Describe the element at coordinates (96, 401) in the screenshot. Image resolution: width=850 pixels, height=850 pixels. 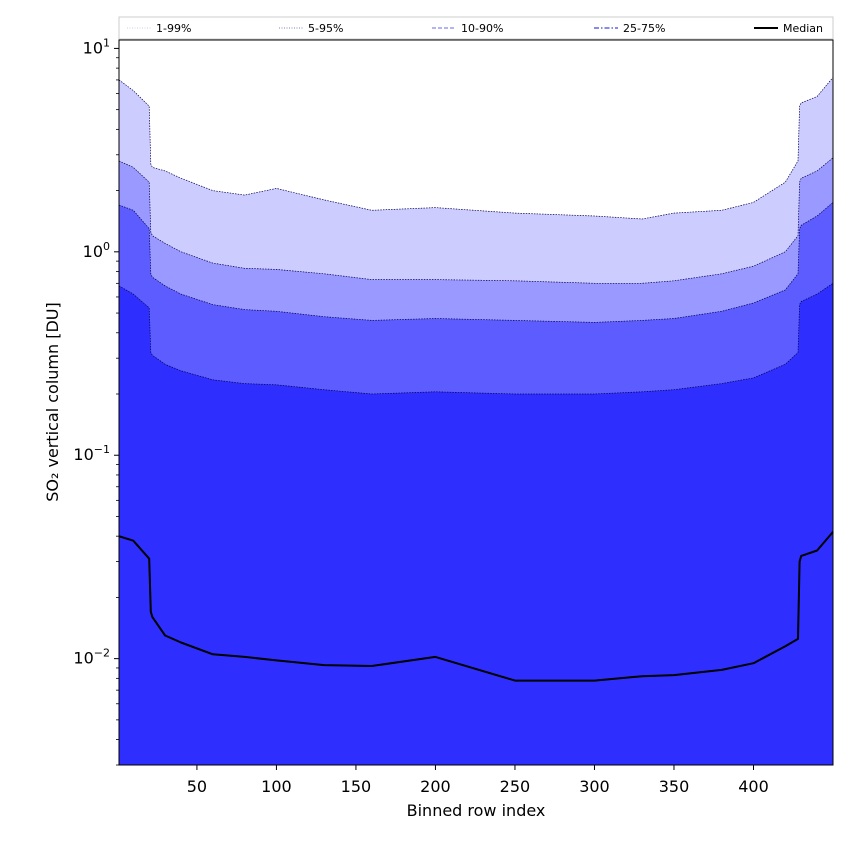
I see `y-axis: 10⁻² 10⁻¹ 10⁰ 10¹` at that location.